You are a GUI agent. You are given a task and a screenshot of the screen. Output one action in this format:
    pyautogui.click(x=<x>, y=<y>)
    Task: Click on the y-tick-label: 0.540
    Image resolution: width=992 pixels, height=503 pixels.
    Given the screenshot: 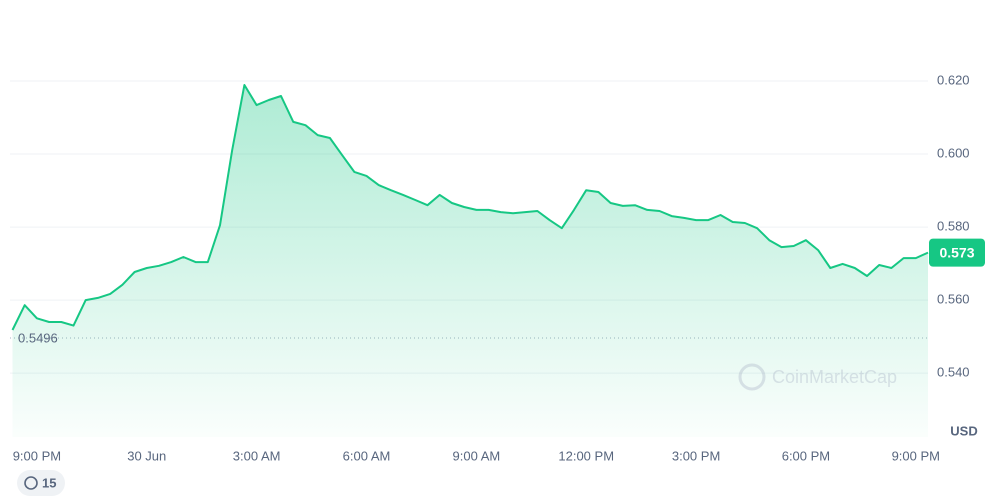 What is the action you would take?
    pyautogui.click(x=953, y=372)
    